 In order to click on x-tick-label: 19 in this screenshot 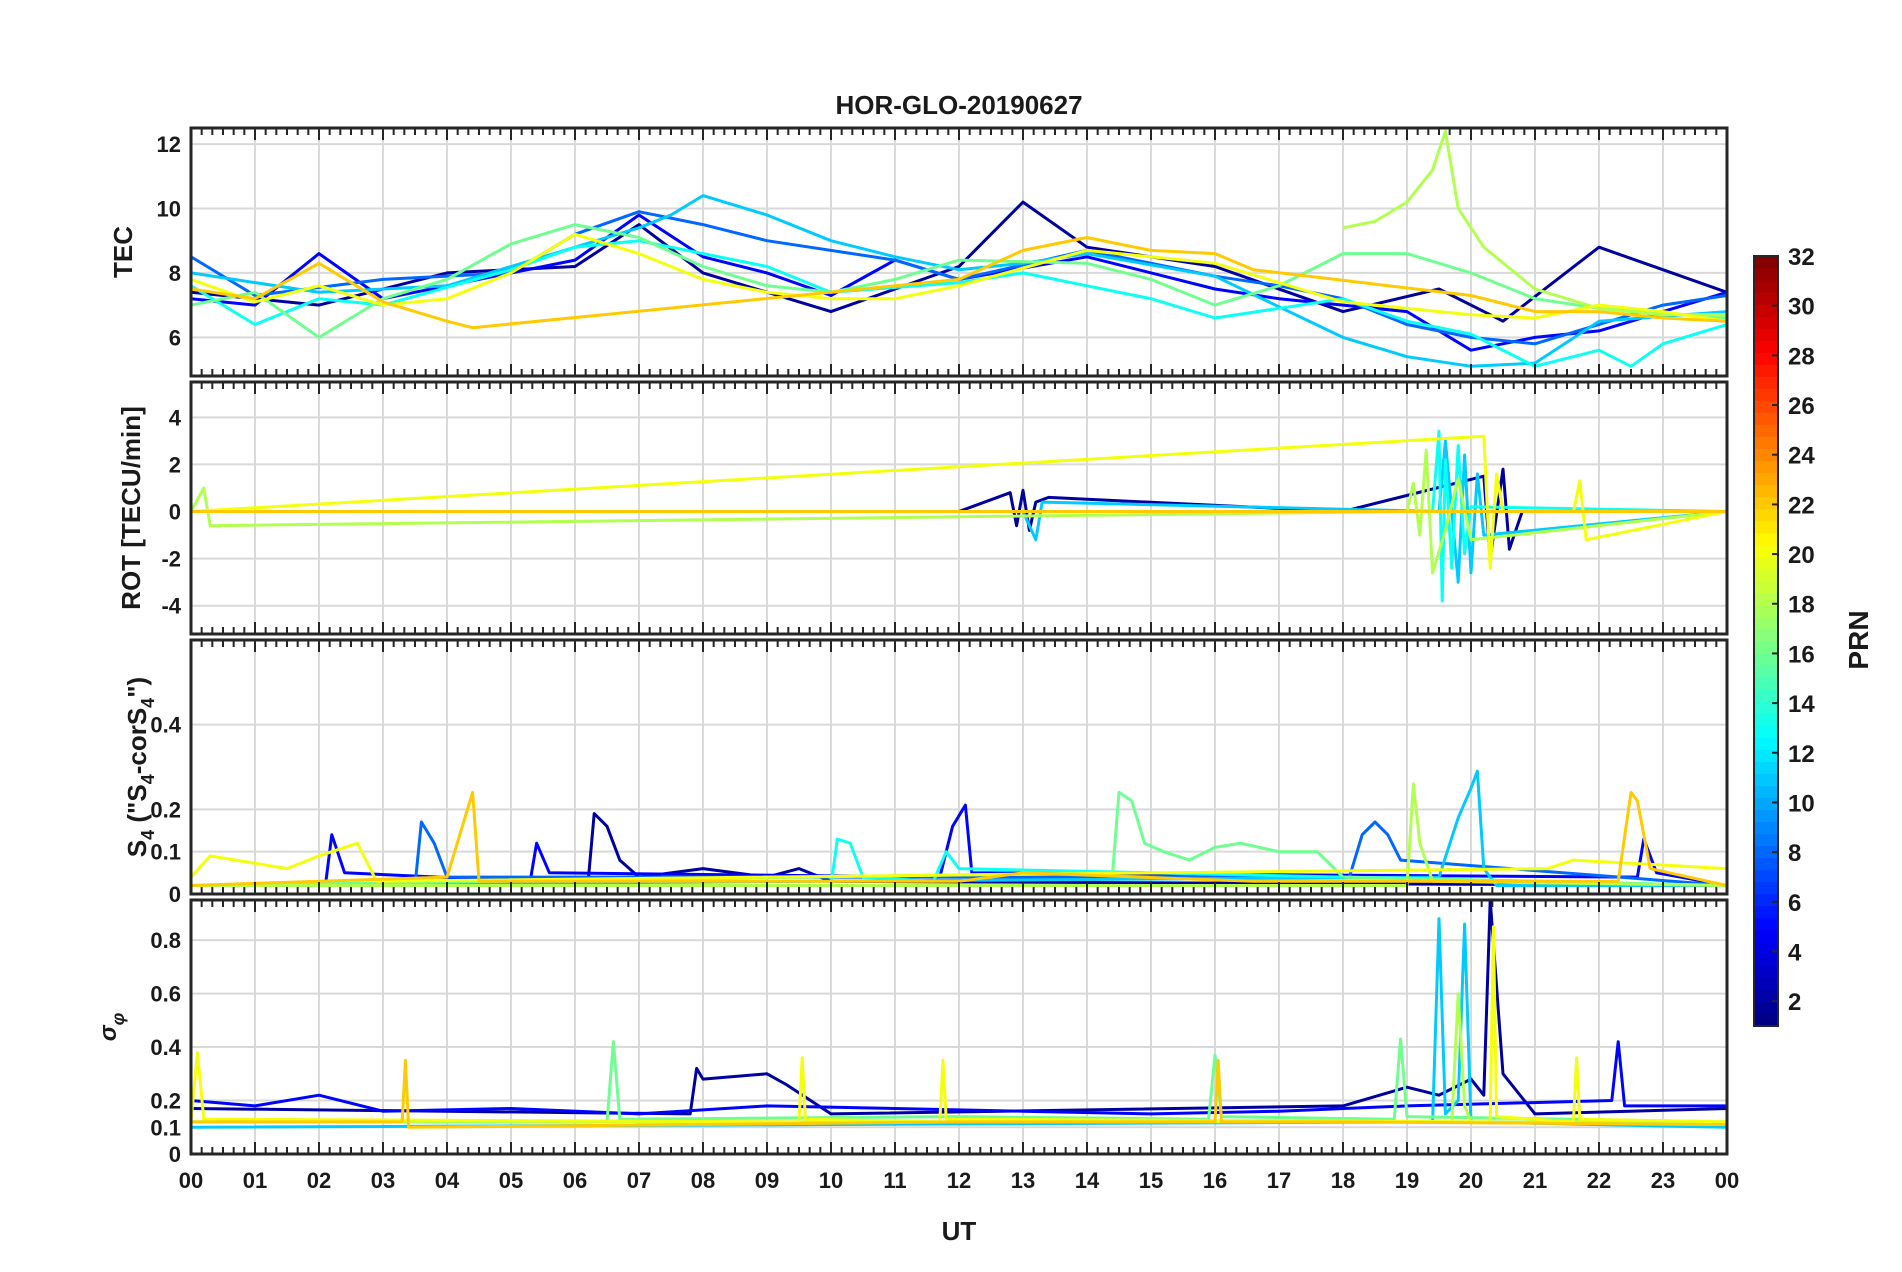, I will do `click(1407, 1180)`.